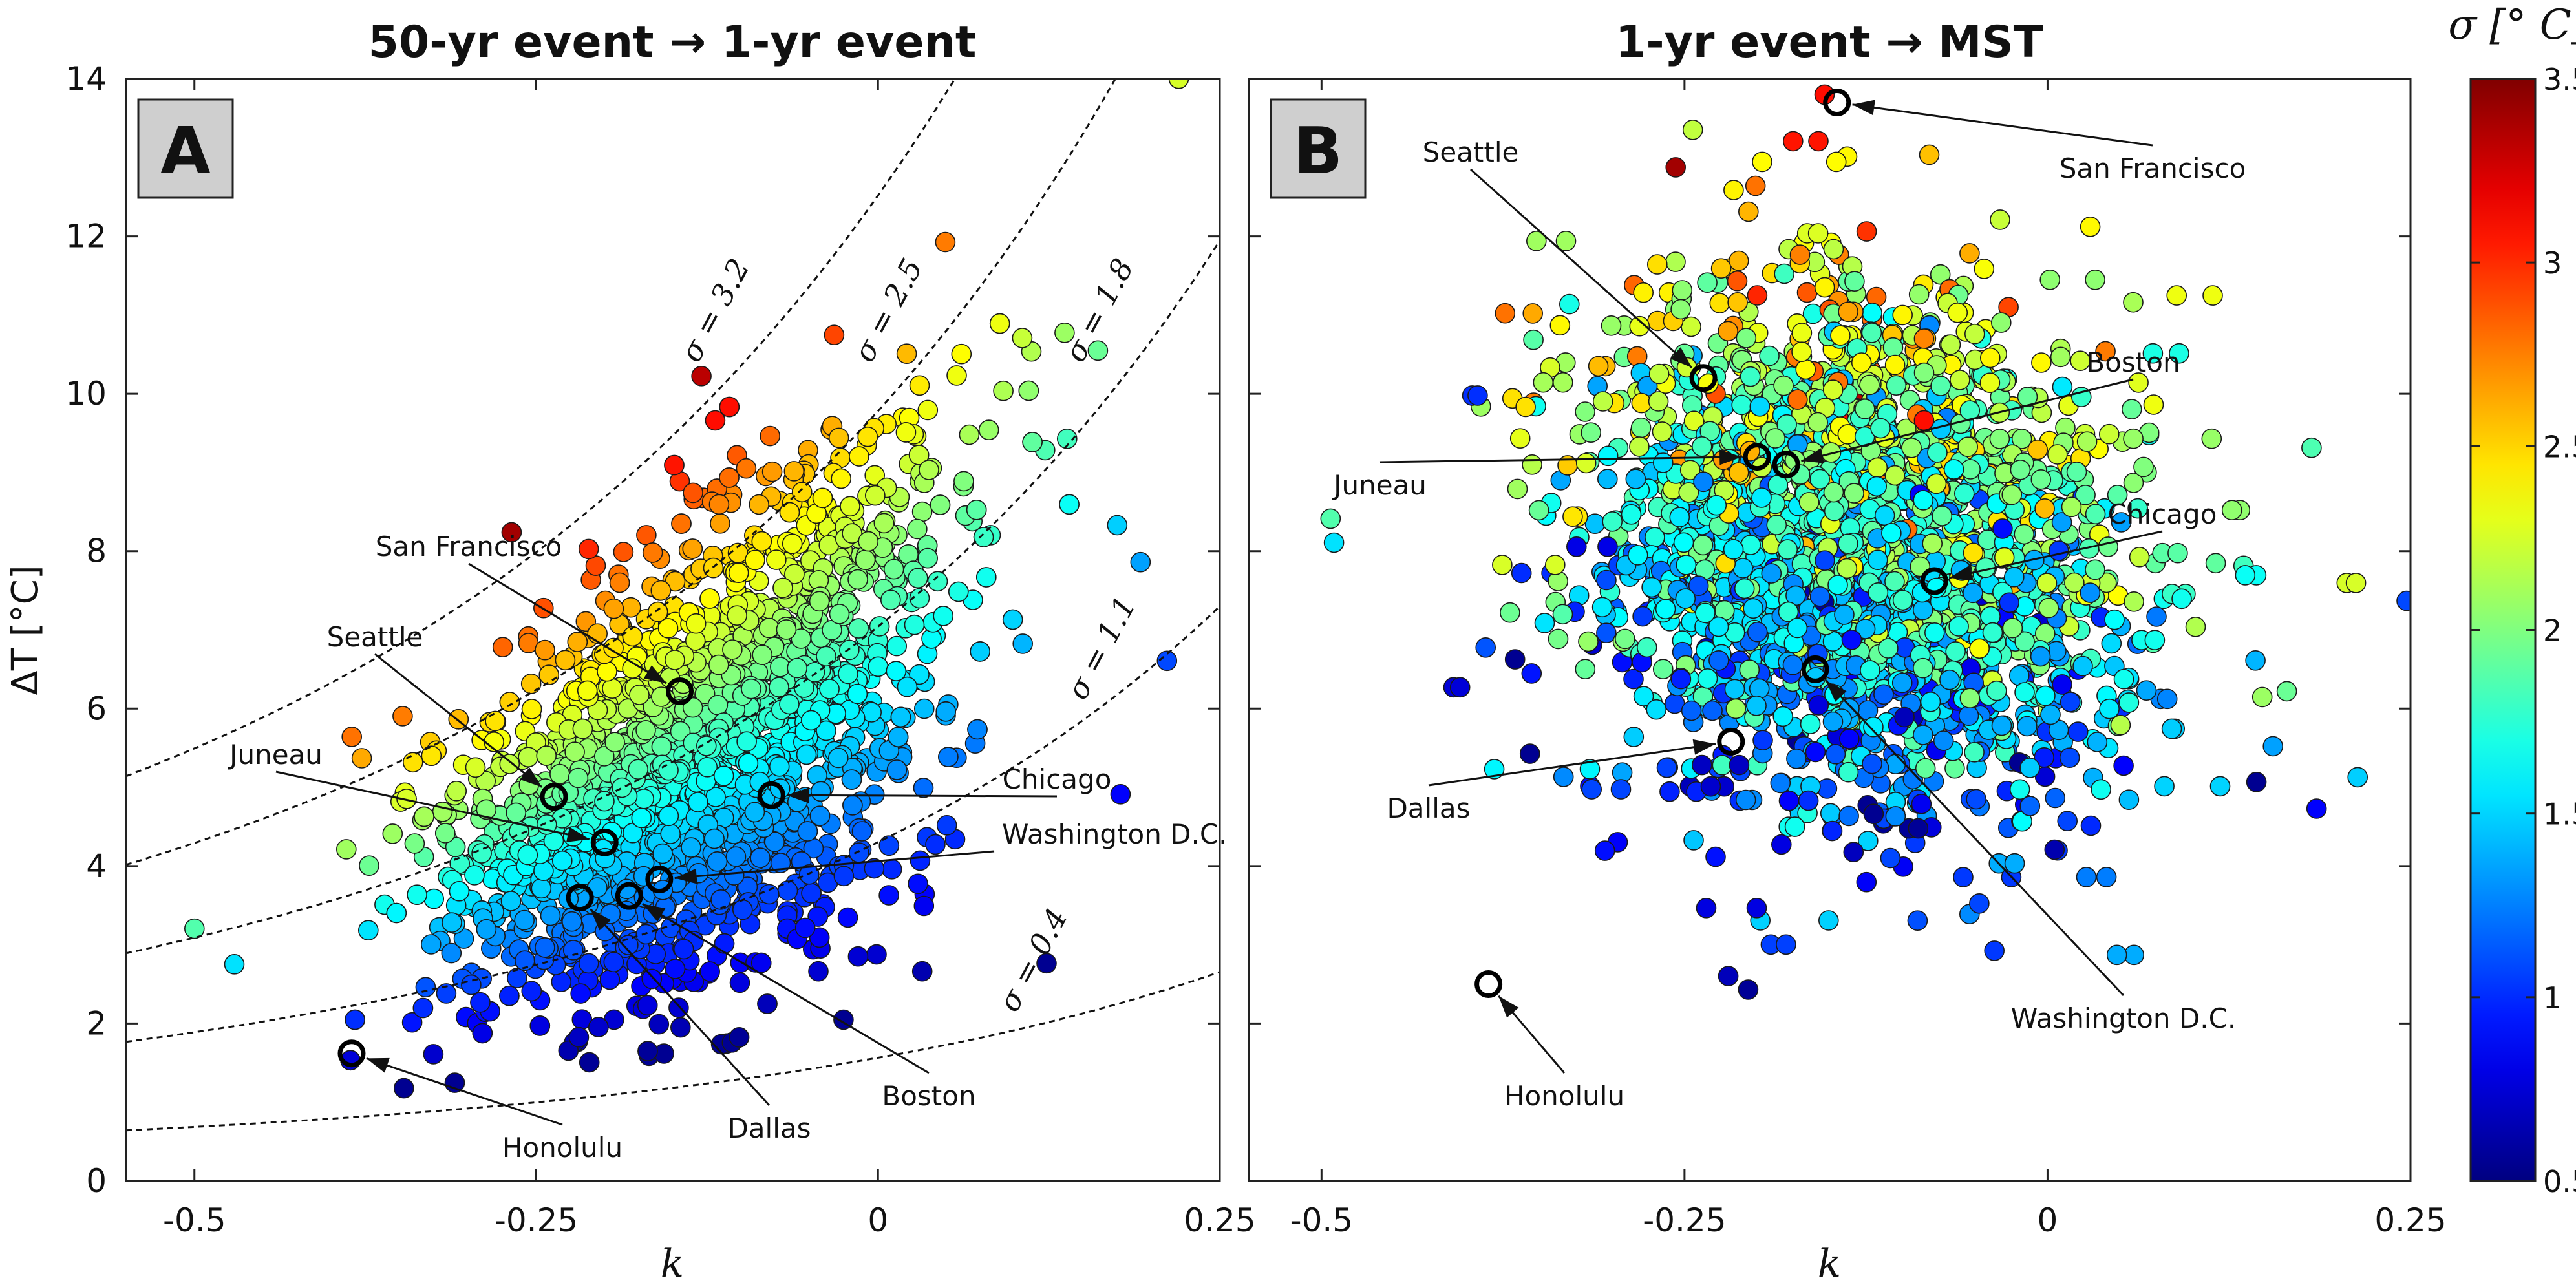 This screenshot has height=1285, width=2576. Describe the element at coordinates (655, 675) in the screenshot. I see `arrow-head` at that location.